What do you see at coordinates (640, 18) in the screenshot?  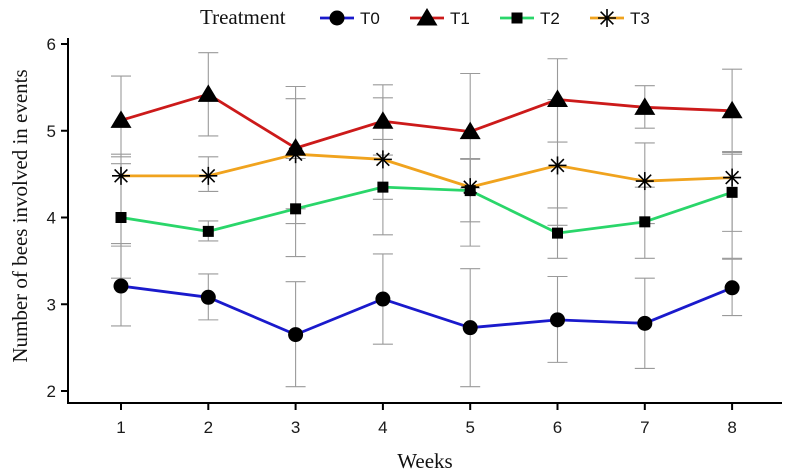 I see `legend-label: T3` at bounding box center [640, 18].